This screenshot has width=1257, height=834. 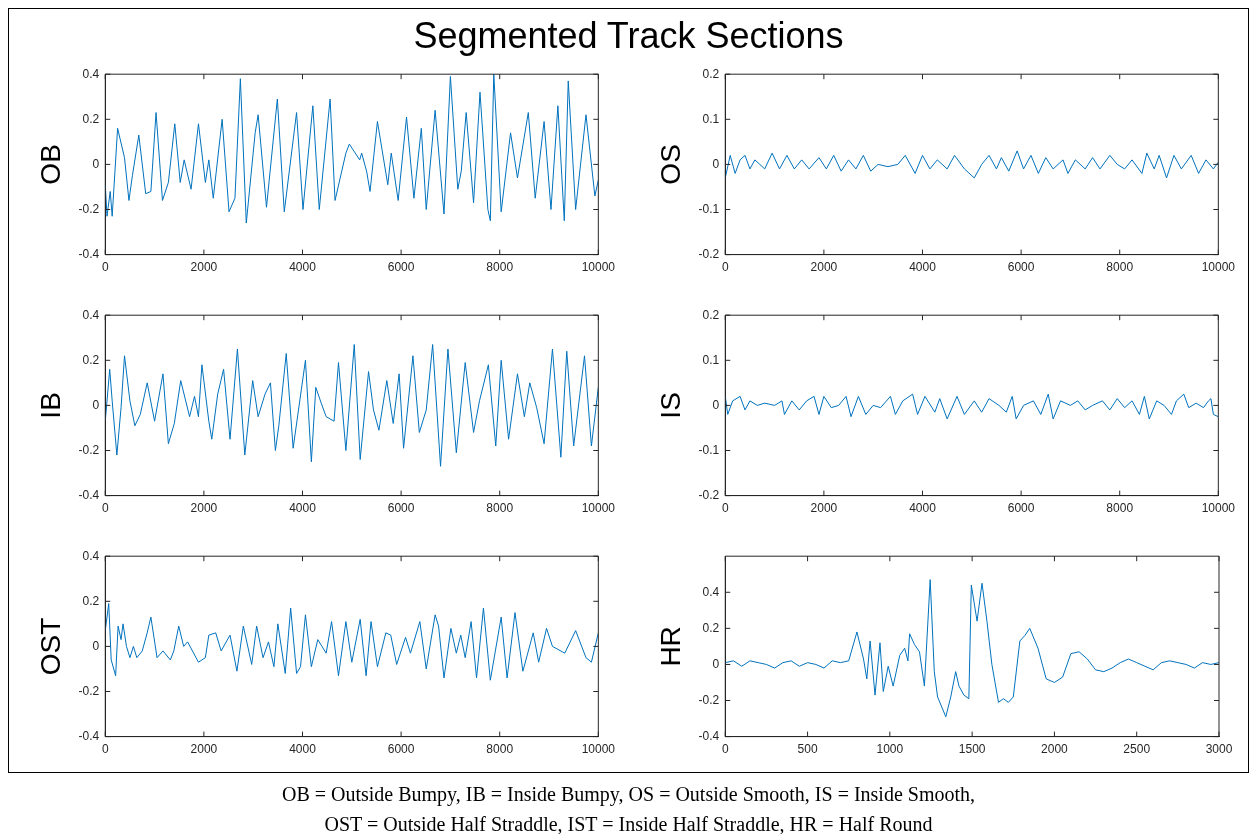 What do you see at coordinates (670, 405) in the screenshot?
I see `y-axis-title: IS` at bounding box center [670, 405].